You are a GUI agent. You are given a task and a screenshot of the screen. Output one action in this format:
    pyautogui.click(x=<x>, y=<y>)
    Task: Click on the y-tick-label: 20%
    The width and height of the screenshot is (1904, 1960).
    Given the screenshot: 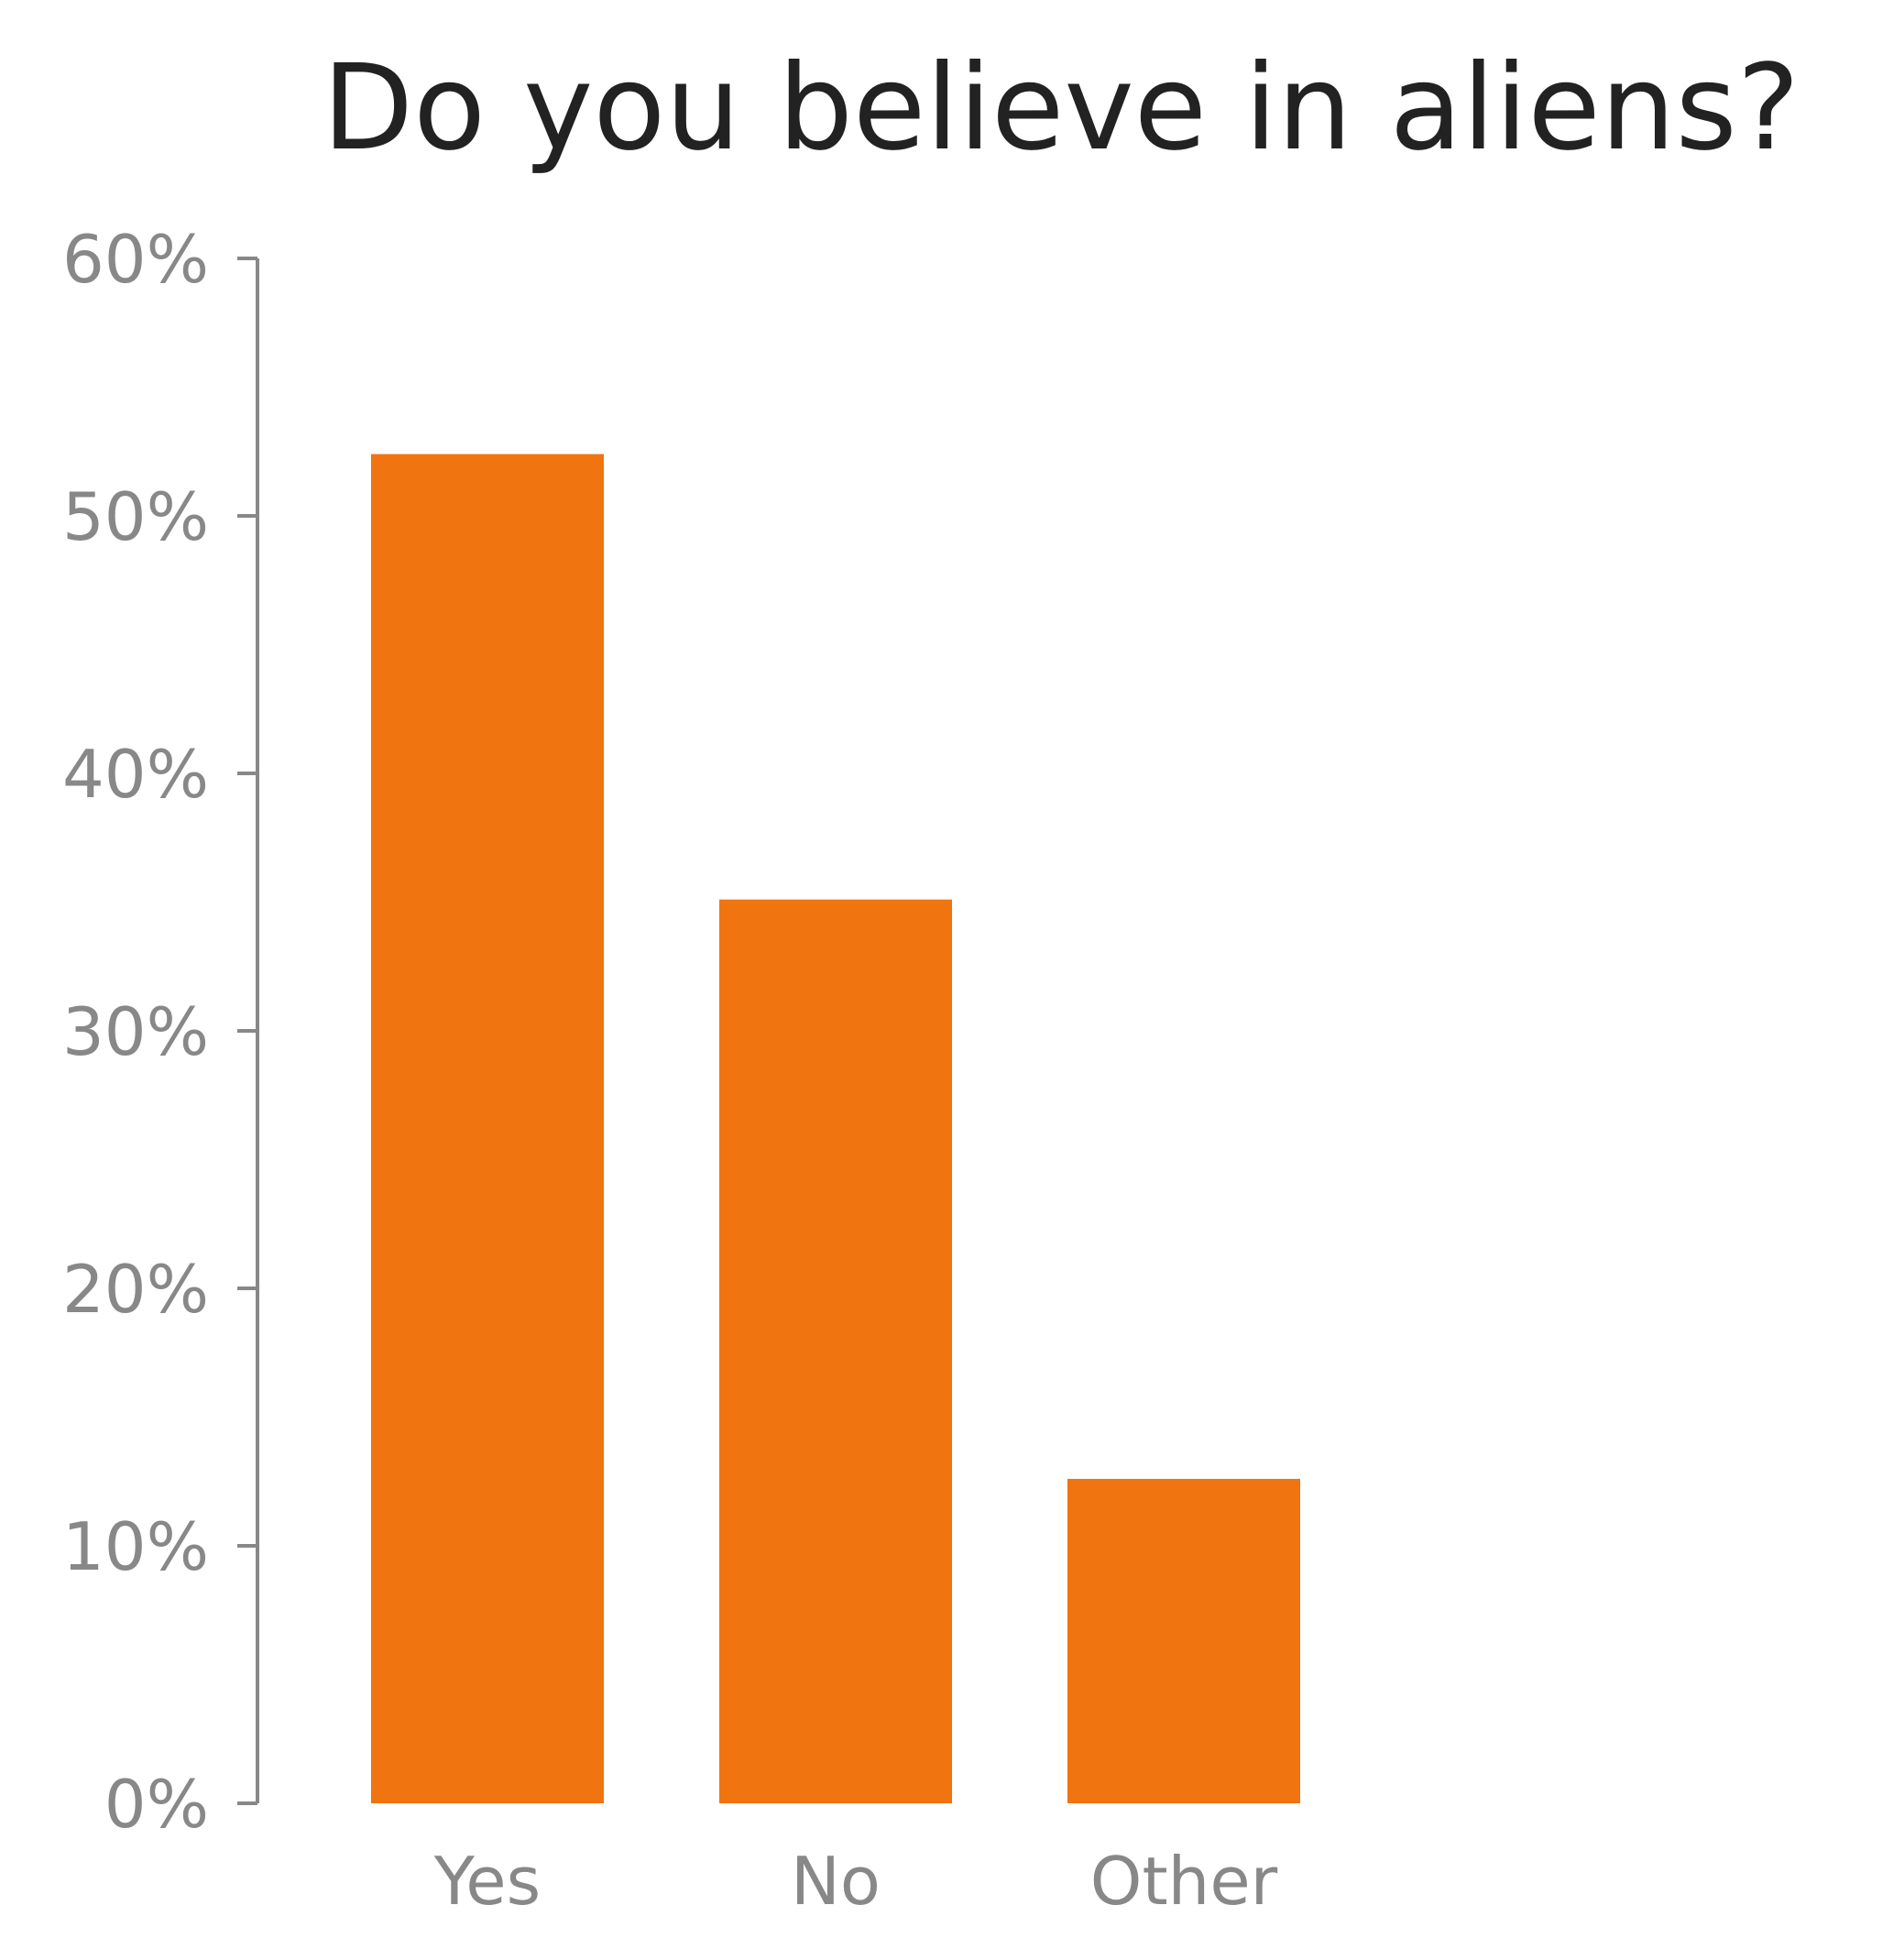 What is the action you would take?
    pyautogui.click(x=135, y=1289)
    